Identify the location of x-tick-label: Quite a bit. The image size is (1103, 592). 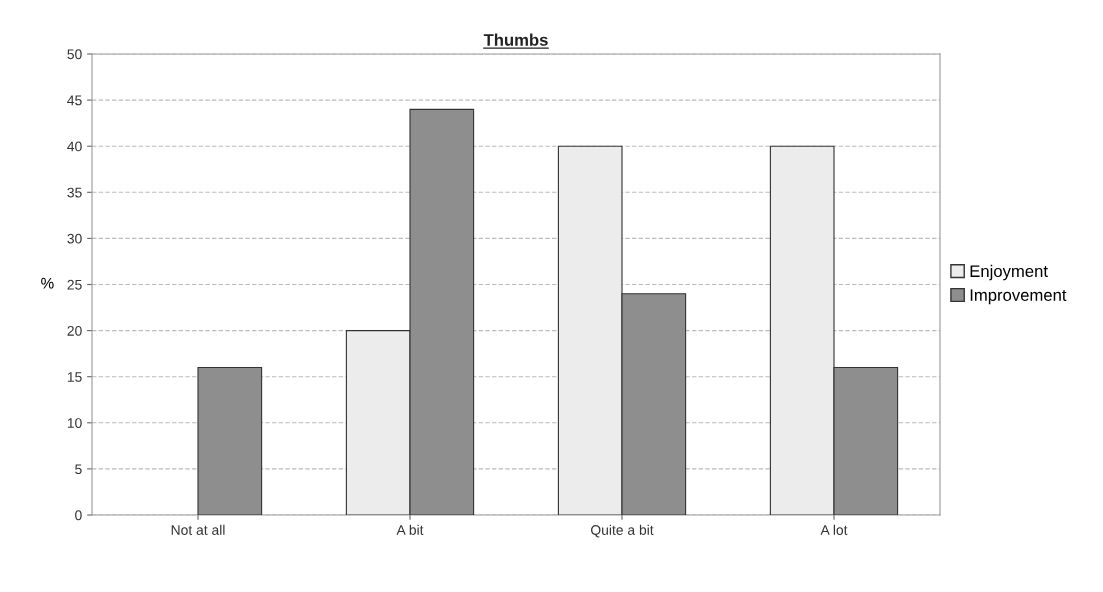
(622, 531).